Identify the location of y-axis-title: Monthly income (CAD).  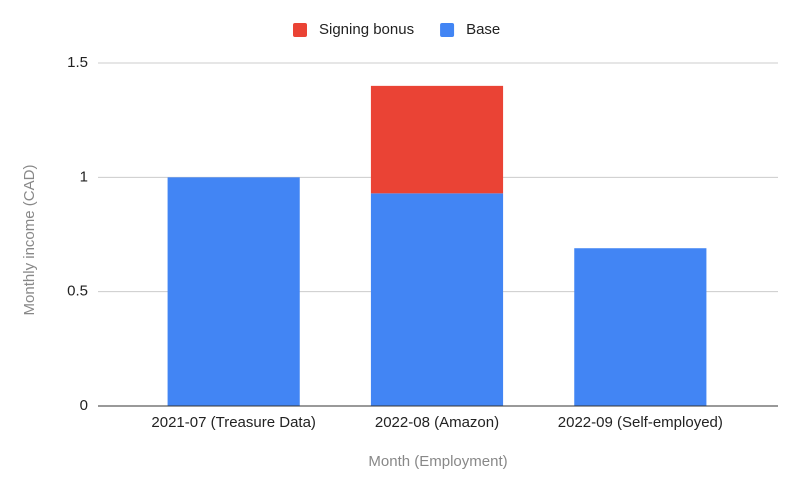
(29, 240).